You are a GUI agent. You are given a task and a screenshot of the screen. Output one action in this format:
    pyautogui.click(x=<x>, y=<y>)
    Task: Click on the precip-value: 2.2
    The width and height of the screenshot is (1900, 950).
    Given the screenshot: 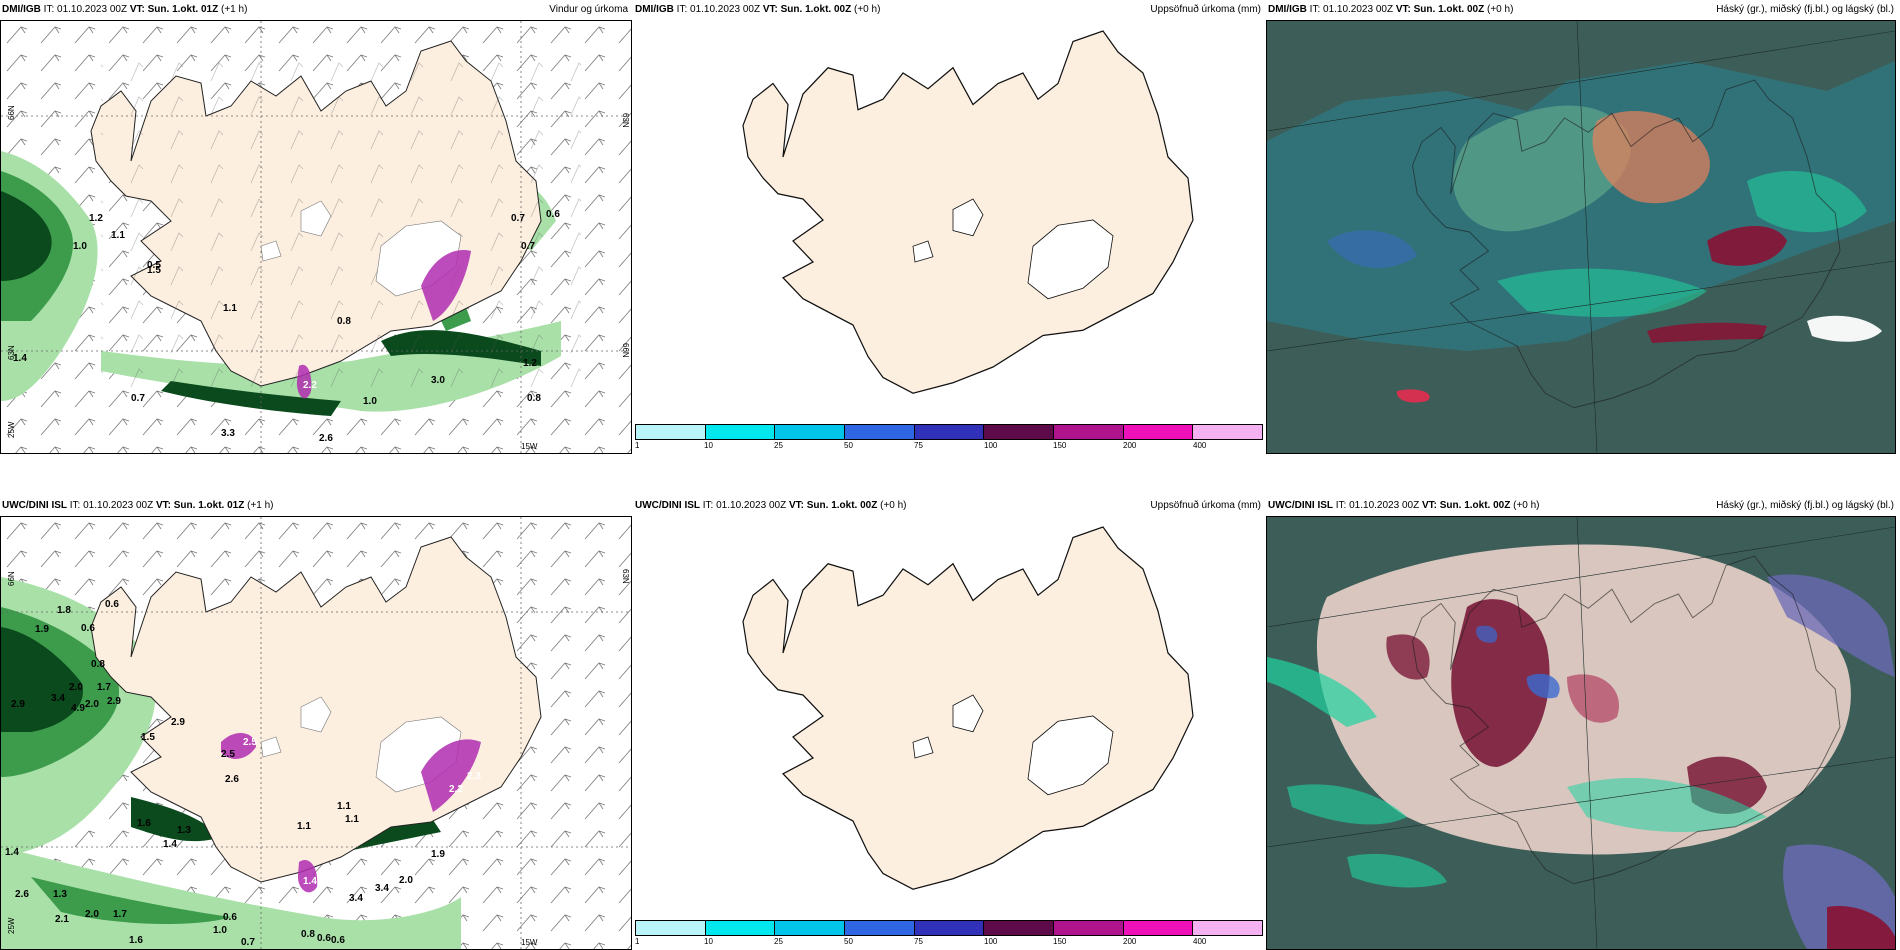 What is the action you would take?
    pyautogui.click(x=310, y=385)
    